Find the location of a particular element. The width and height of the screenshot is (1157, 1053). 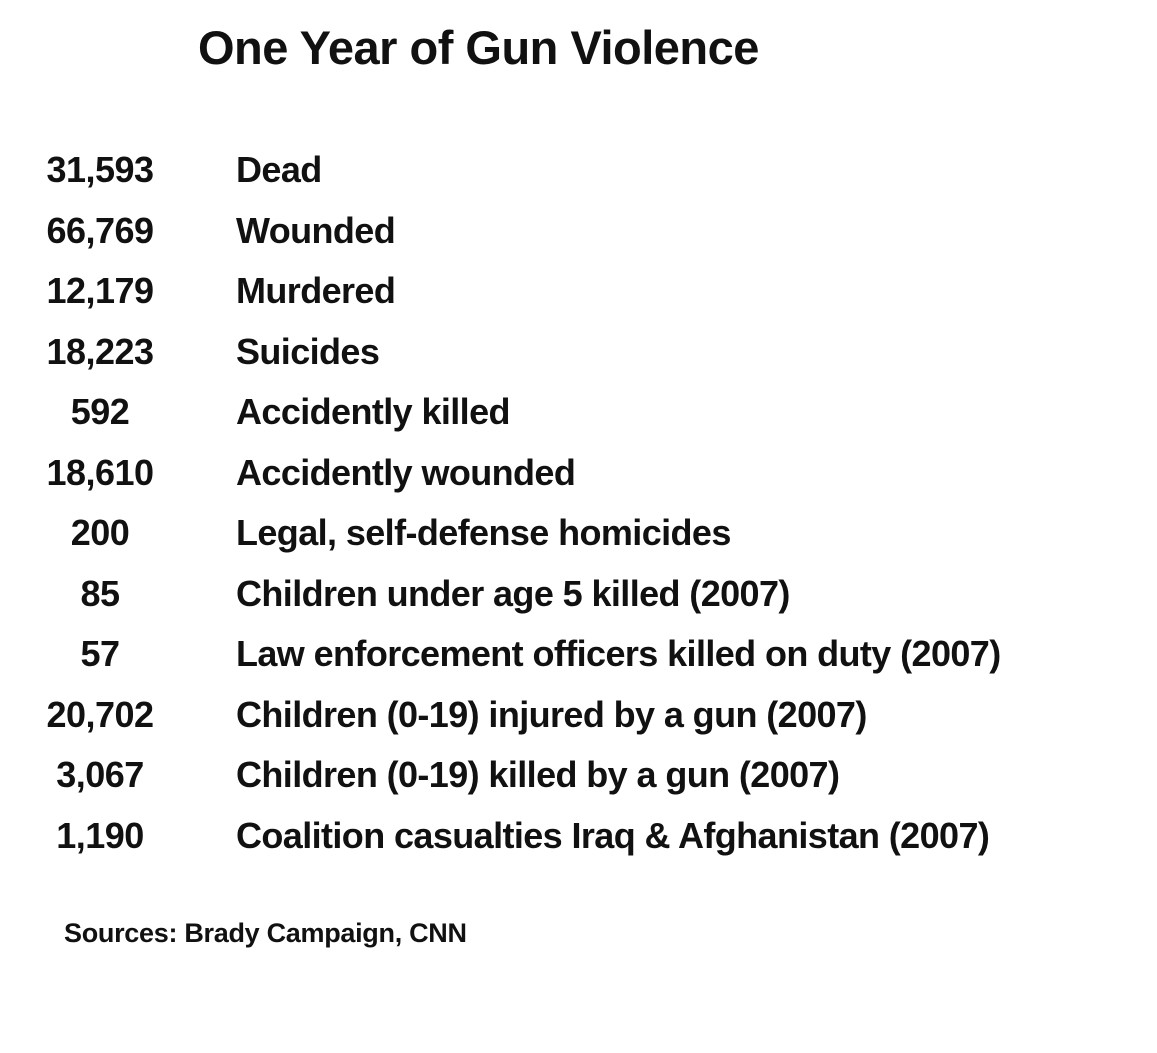

stat-row: 592 Accidently killed is located at coordinates (578, 412).